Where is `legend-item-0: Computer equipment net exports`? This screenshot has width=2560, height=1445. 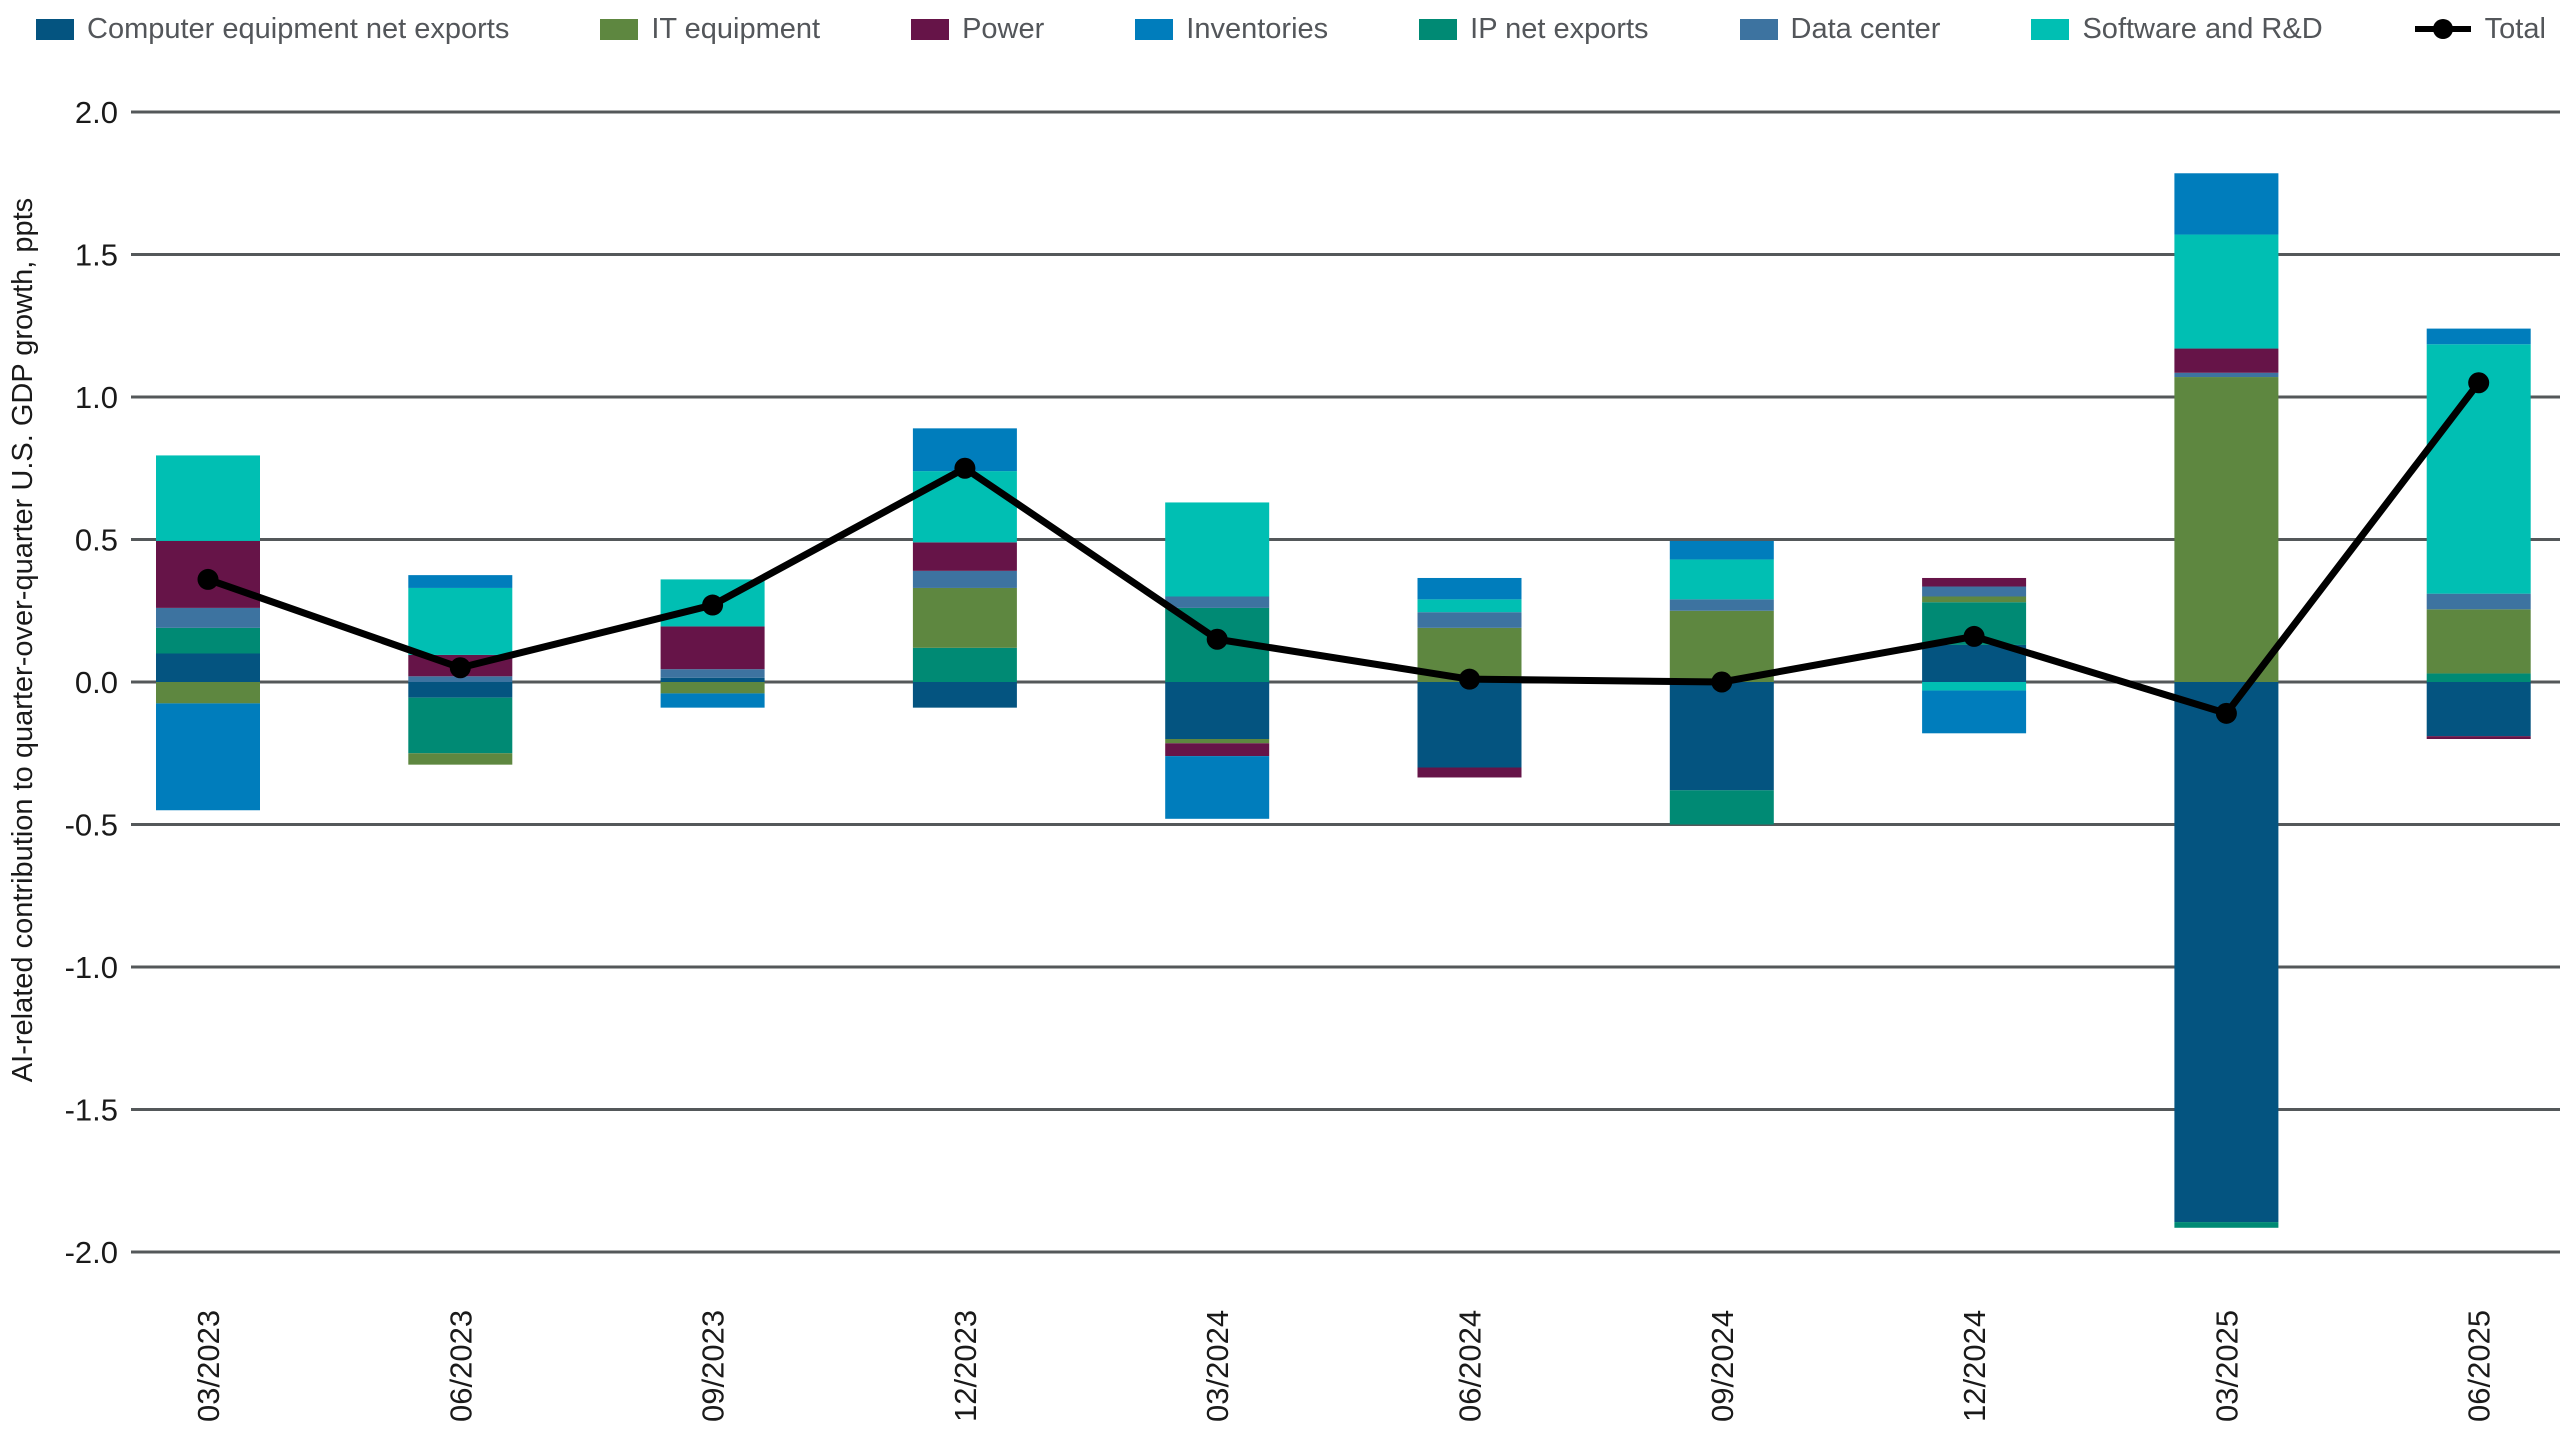
legend-item-0: Computer equipment net exports is located at coordinates (272, 29).